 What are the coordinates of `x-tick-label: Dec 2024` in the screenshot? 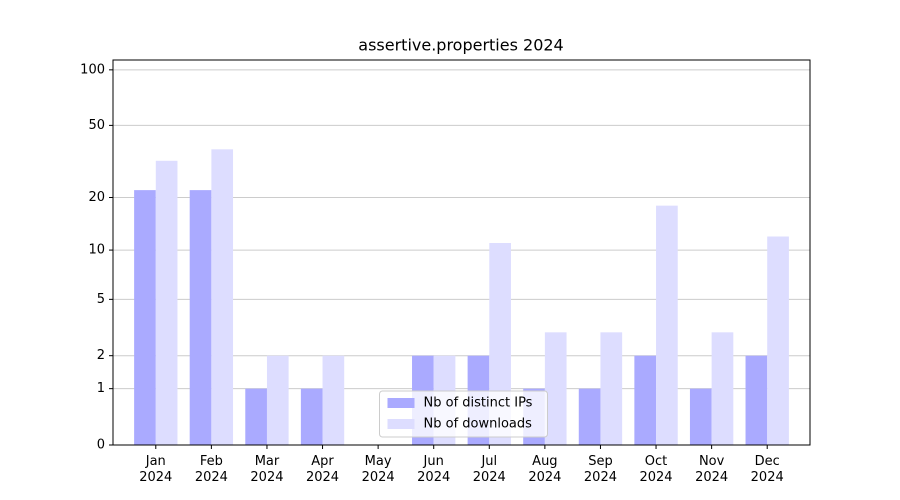 It's located at (767, 469).